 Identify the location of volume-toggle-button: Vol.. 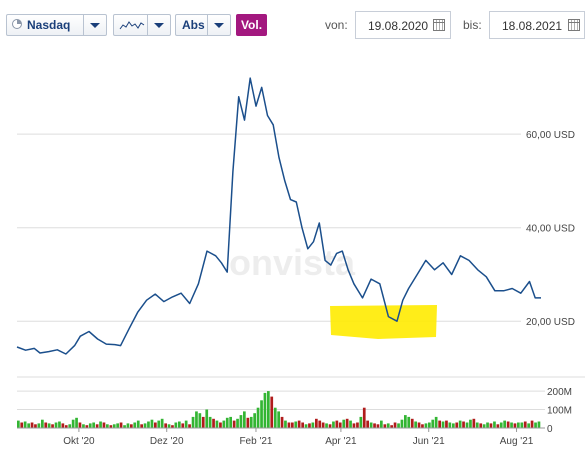
(251, 25).